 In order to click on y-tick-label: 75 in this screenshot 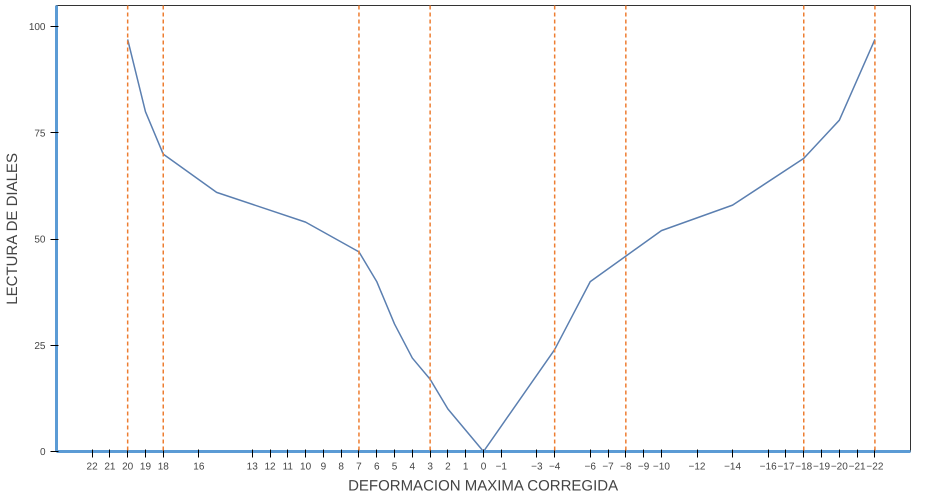, I will do `click(40, 134)`.